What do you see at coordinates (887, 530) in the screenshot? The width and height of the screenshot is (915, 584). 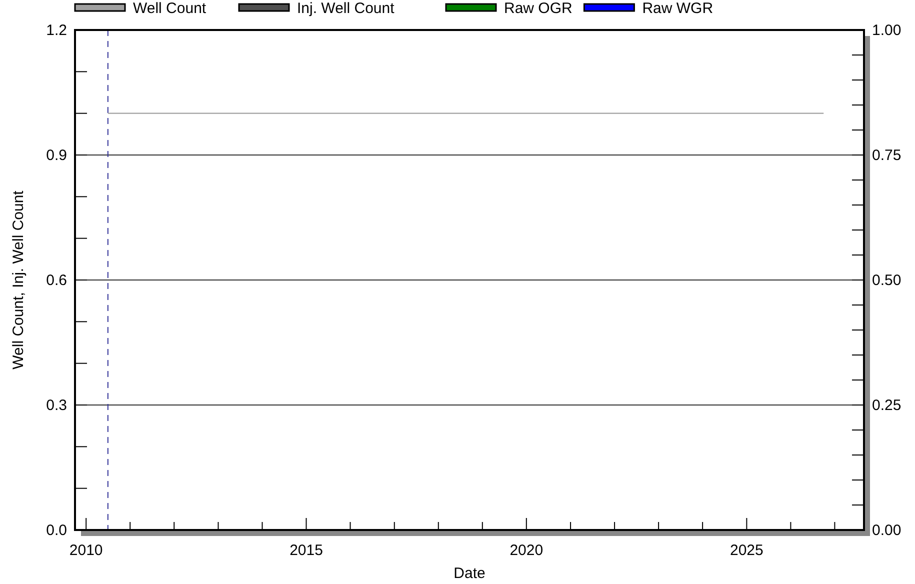 I see `y2-tick-label: 0.00` at bounding box center [887, 530].